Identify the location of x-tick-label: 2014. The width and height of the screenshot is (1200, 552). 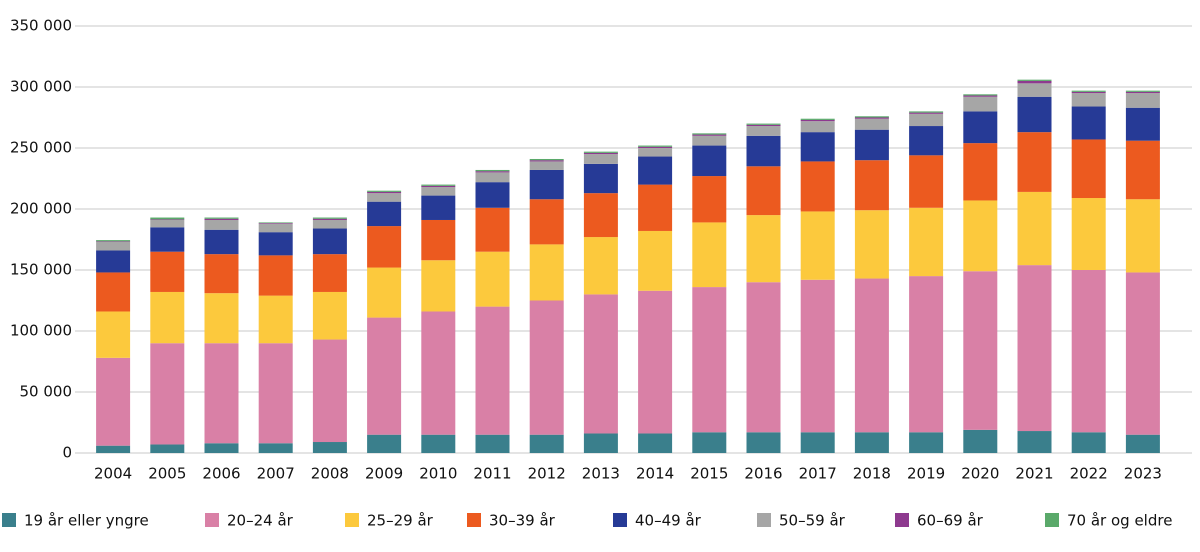
(655, 474).